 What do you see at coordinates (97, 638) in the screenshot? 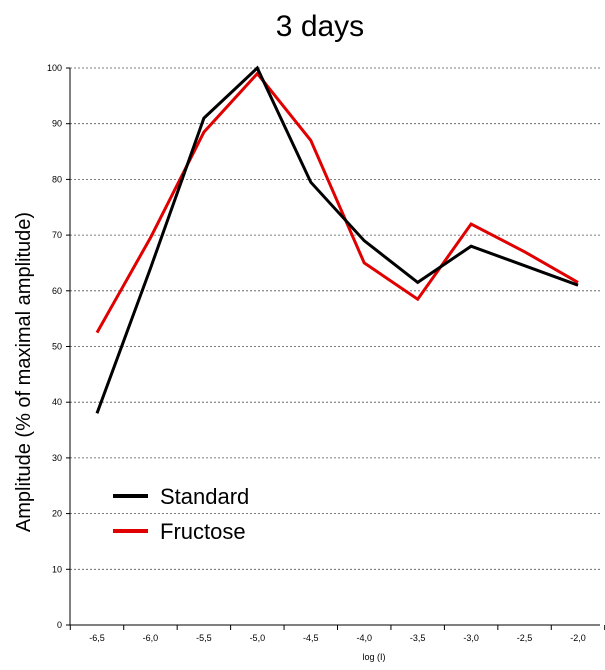
I see `x-tick-label: -6,5` at bounding box center [97, 638].